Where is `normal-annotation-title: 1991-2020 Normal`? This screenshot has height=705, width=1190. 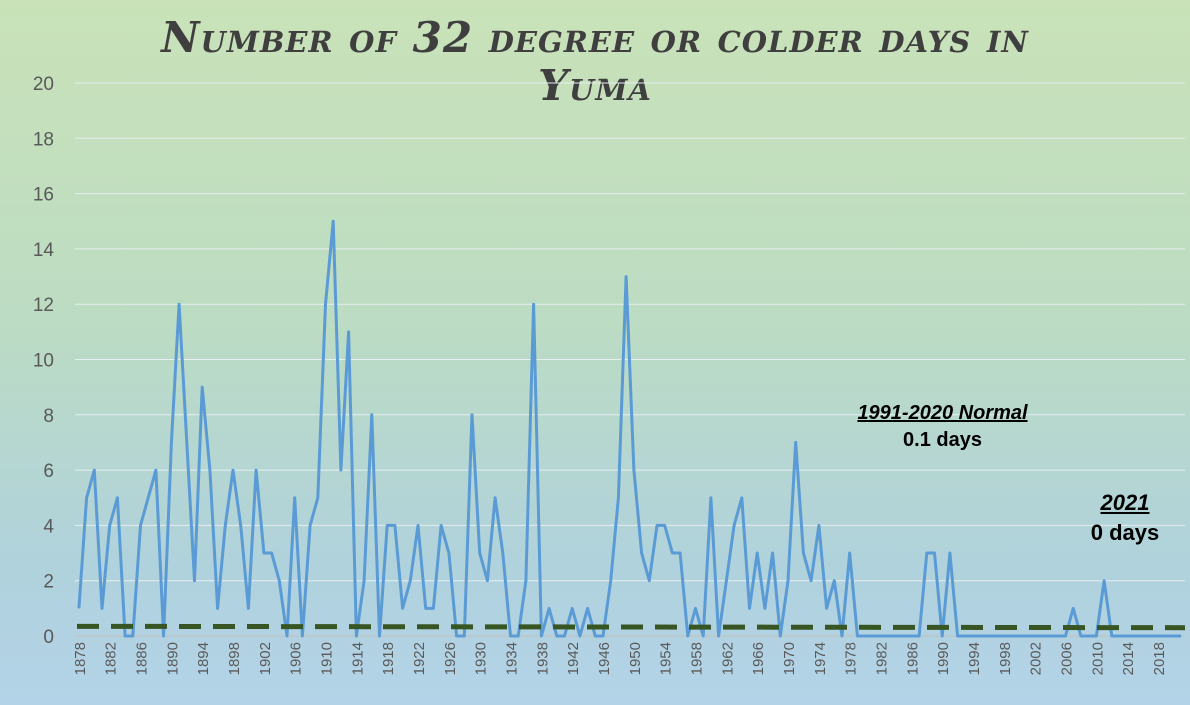 normal-annotation-title: 1991-2020 Normal is located at coordinates (942, 413).